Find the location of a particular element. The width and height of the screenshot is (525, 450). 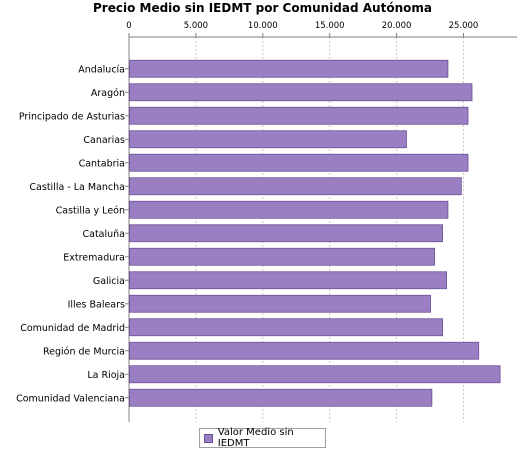

legend-label: Valor Medio sin IEDMT is located at coordinates (255, 438).